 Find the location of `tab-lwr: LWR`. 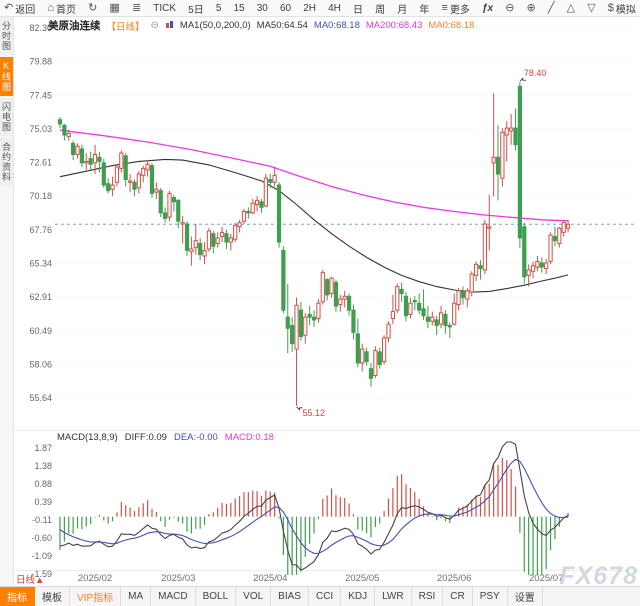

tab-lwr: LWR is located at coordinates (393, 596).